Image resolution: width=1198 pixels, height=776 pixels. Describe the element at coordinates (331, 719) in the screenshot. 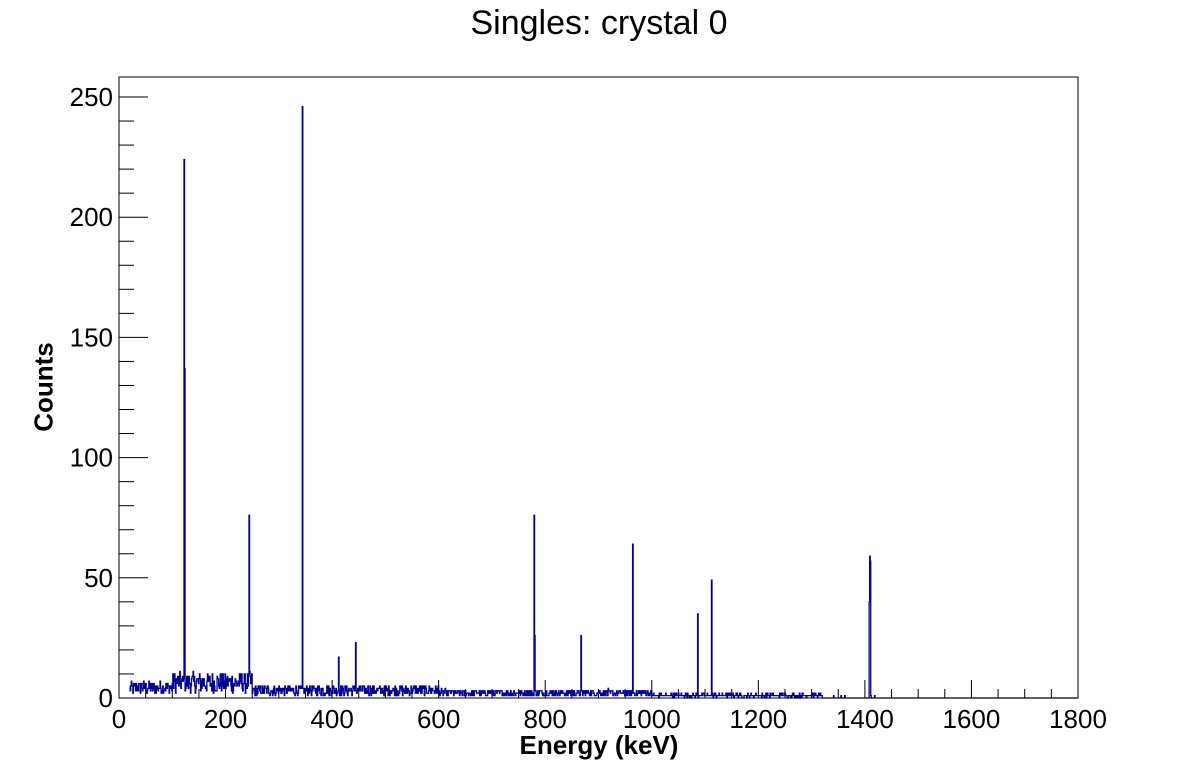

I see `svg-text: 400` at that location.